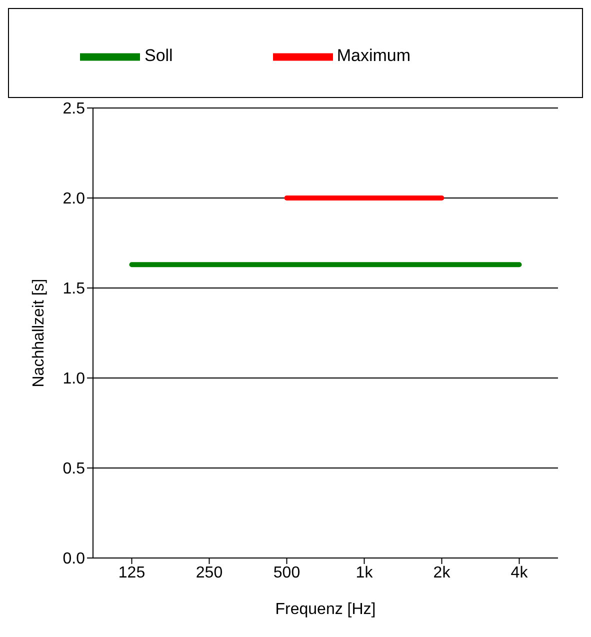 The width and height of the screenshot is (591, 637). I want to click on x-tick-label: 4k, so click(519, 573).